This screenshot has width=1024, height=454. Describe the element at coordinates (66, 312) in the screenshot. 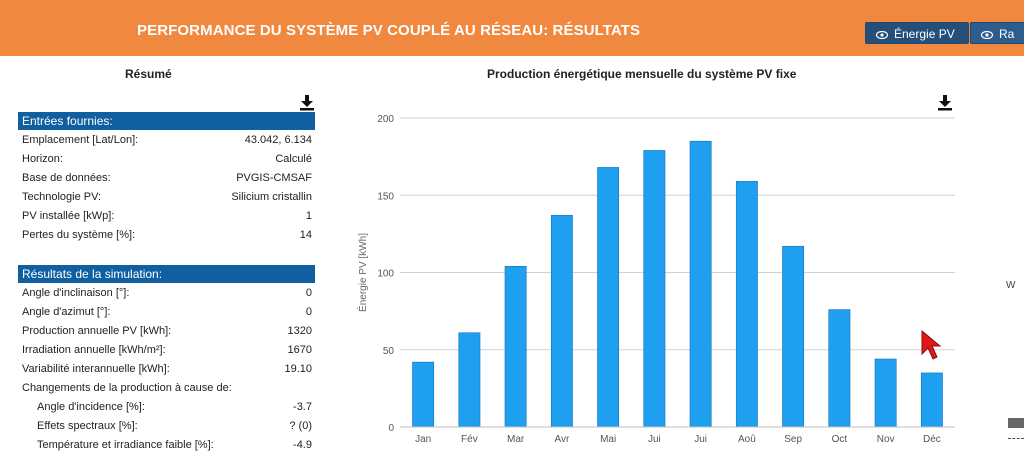

I see `row-label: Angle d'azimut [°]:` at that location.